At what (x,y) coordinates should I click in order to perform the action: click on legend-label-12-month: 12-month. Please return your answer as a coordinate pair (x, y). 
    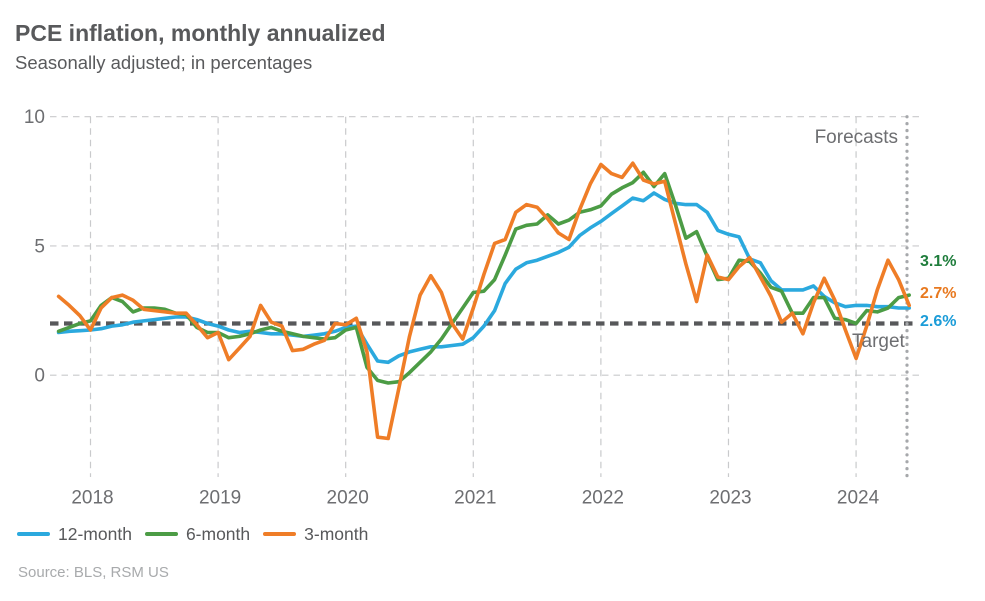
    Looking at the image, I should click on (95, 533).